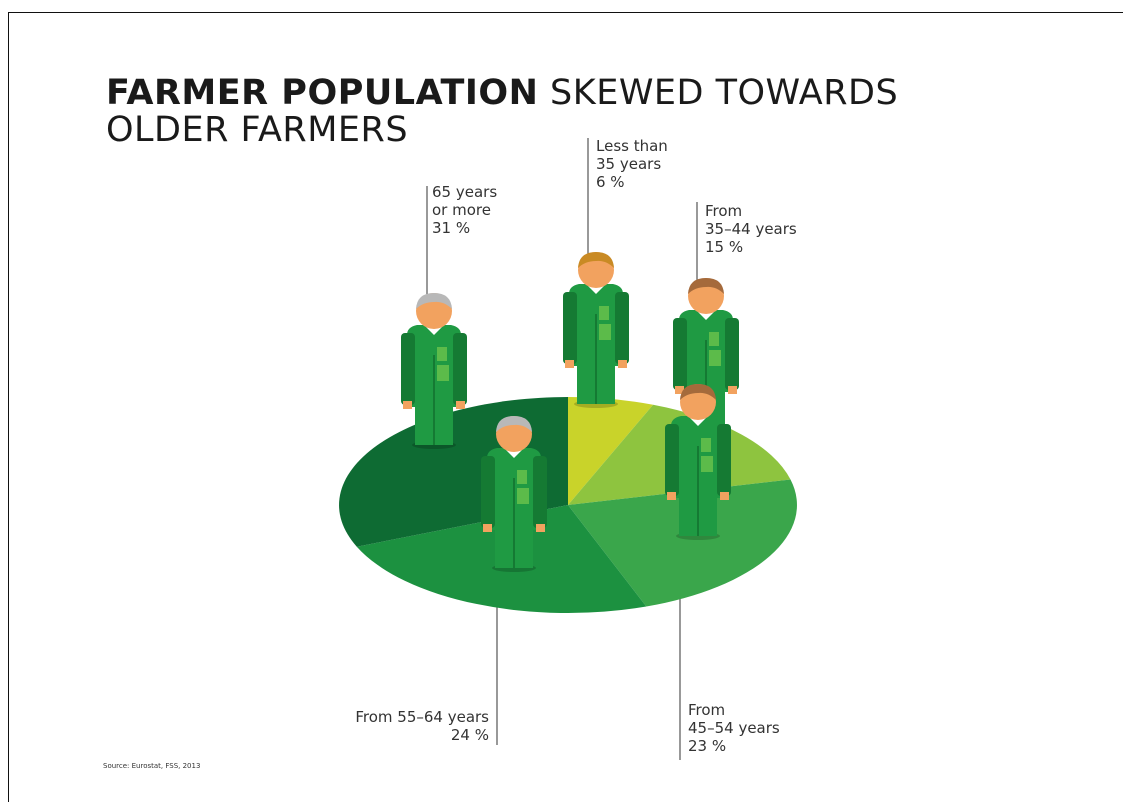  Describe the element at coordinates (734, 728) in the screenshot. I see `label-45-54: From 45–54 years 23 %` at that location.